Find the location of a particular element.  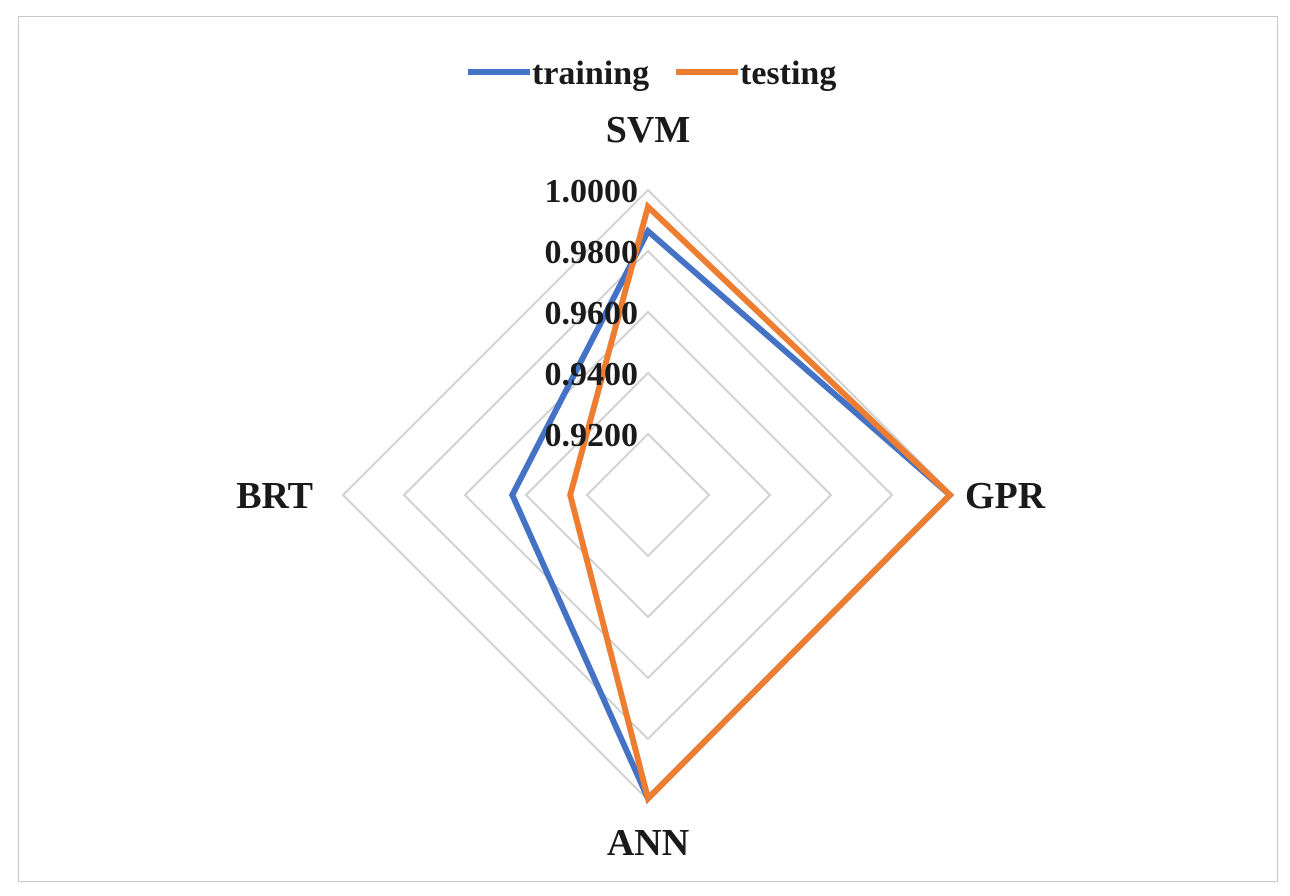

tick-label: 1.0000 is located at coordinates (592, 191).